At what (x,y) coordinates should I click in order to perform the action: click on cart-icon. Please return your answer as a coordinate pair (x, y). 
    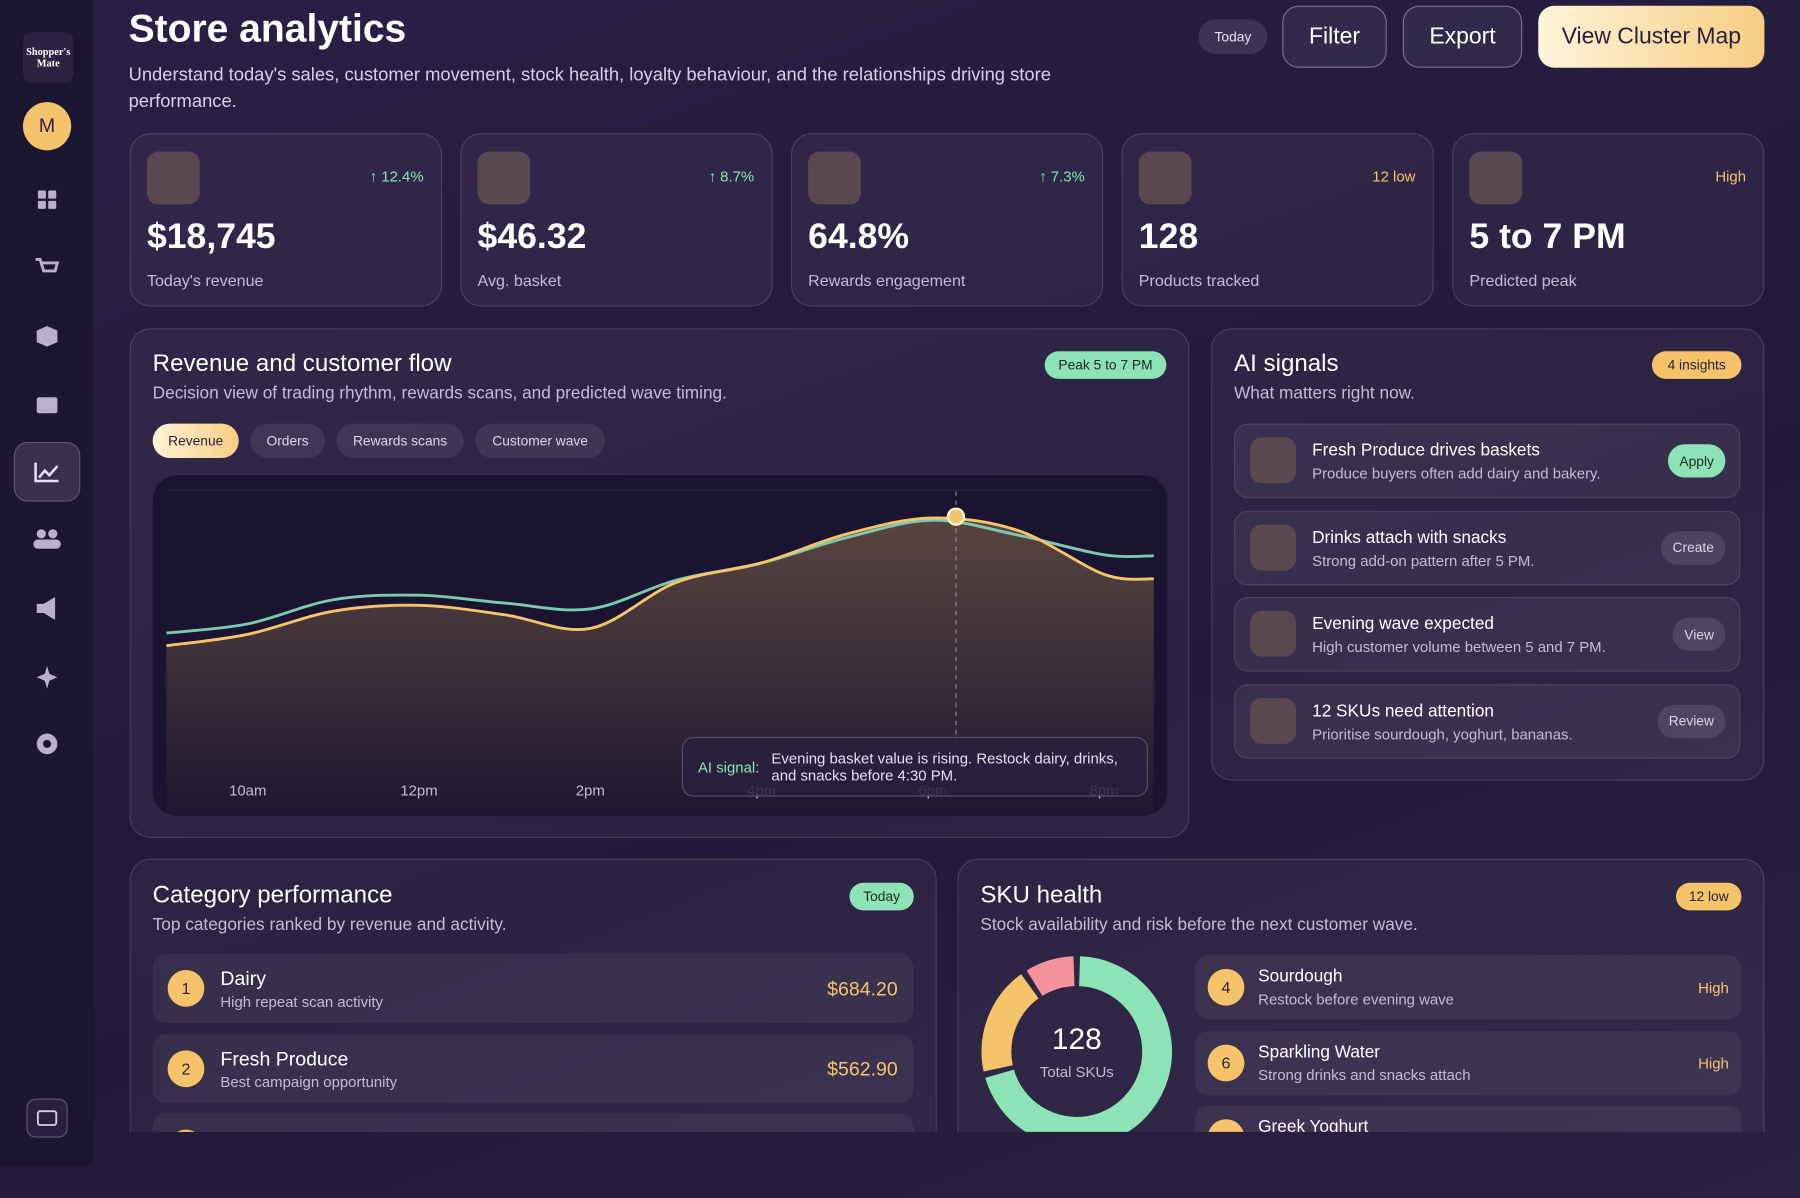
    Looking at the image, I should click on (47, 265).